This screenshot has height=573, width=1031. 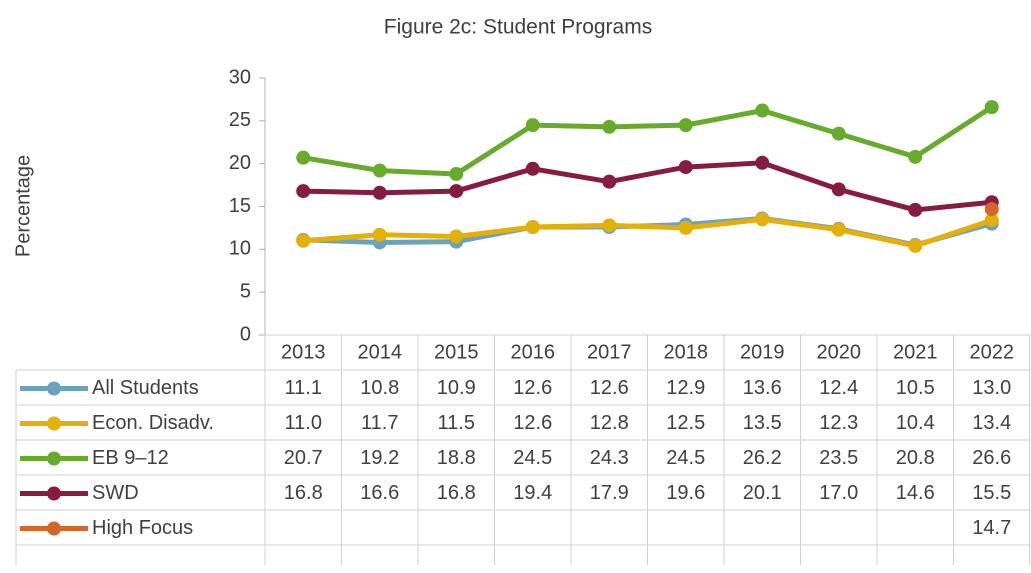 What do you see at coordinates (245, 334) in the screenshot?
I see `y-tick-label: 0` at bounding box center [245, 334].